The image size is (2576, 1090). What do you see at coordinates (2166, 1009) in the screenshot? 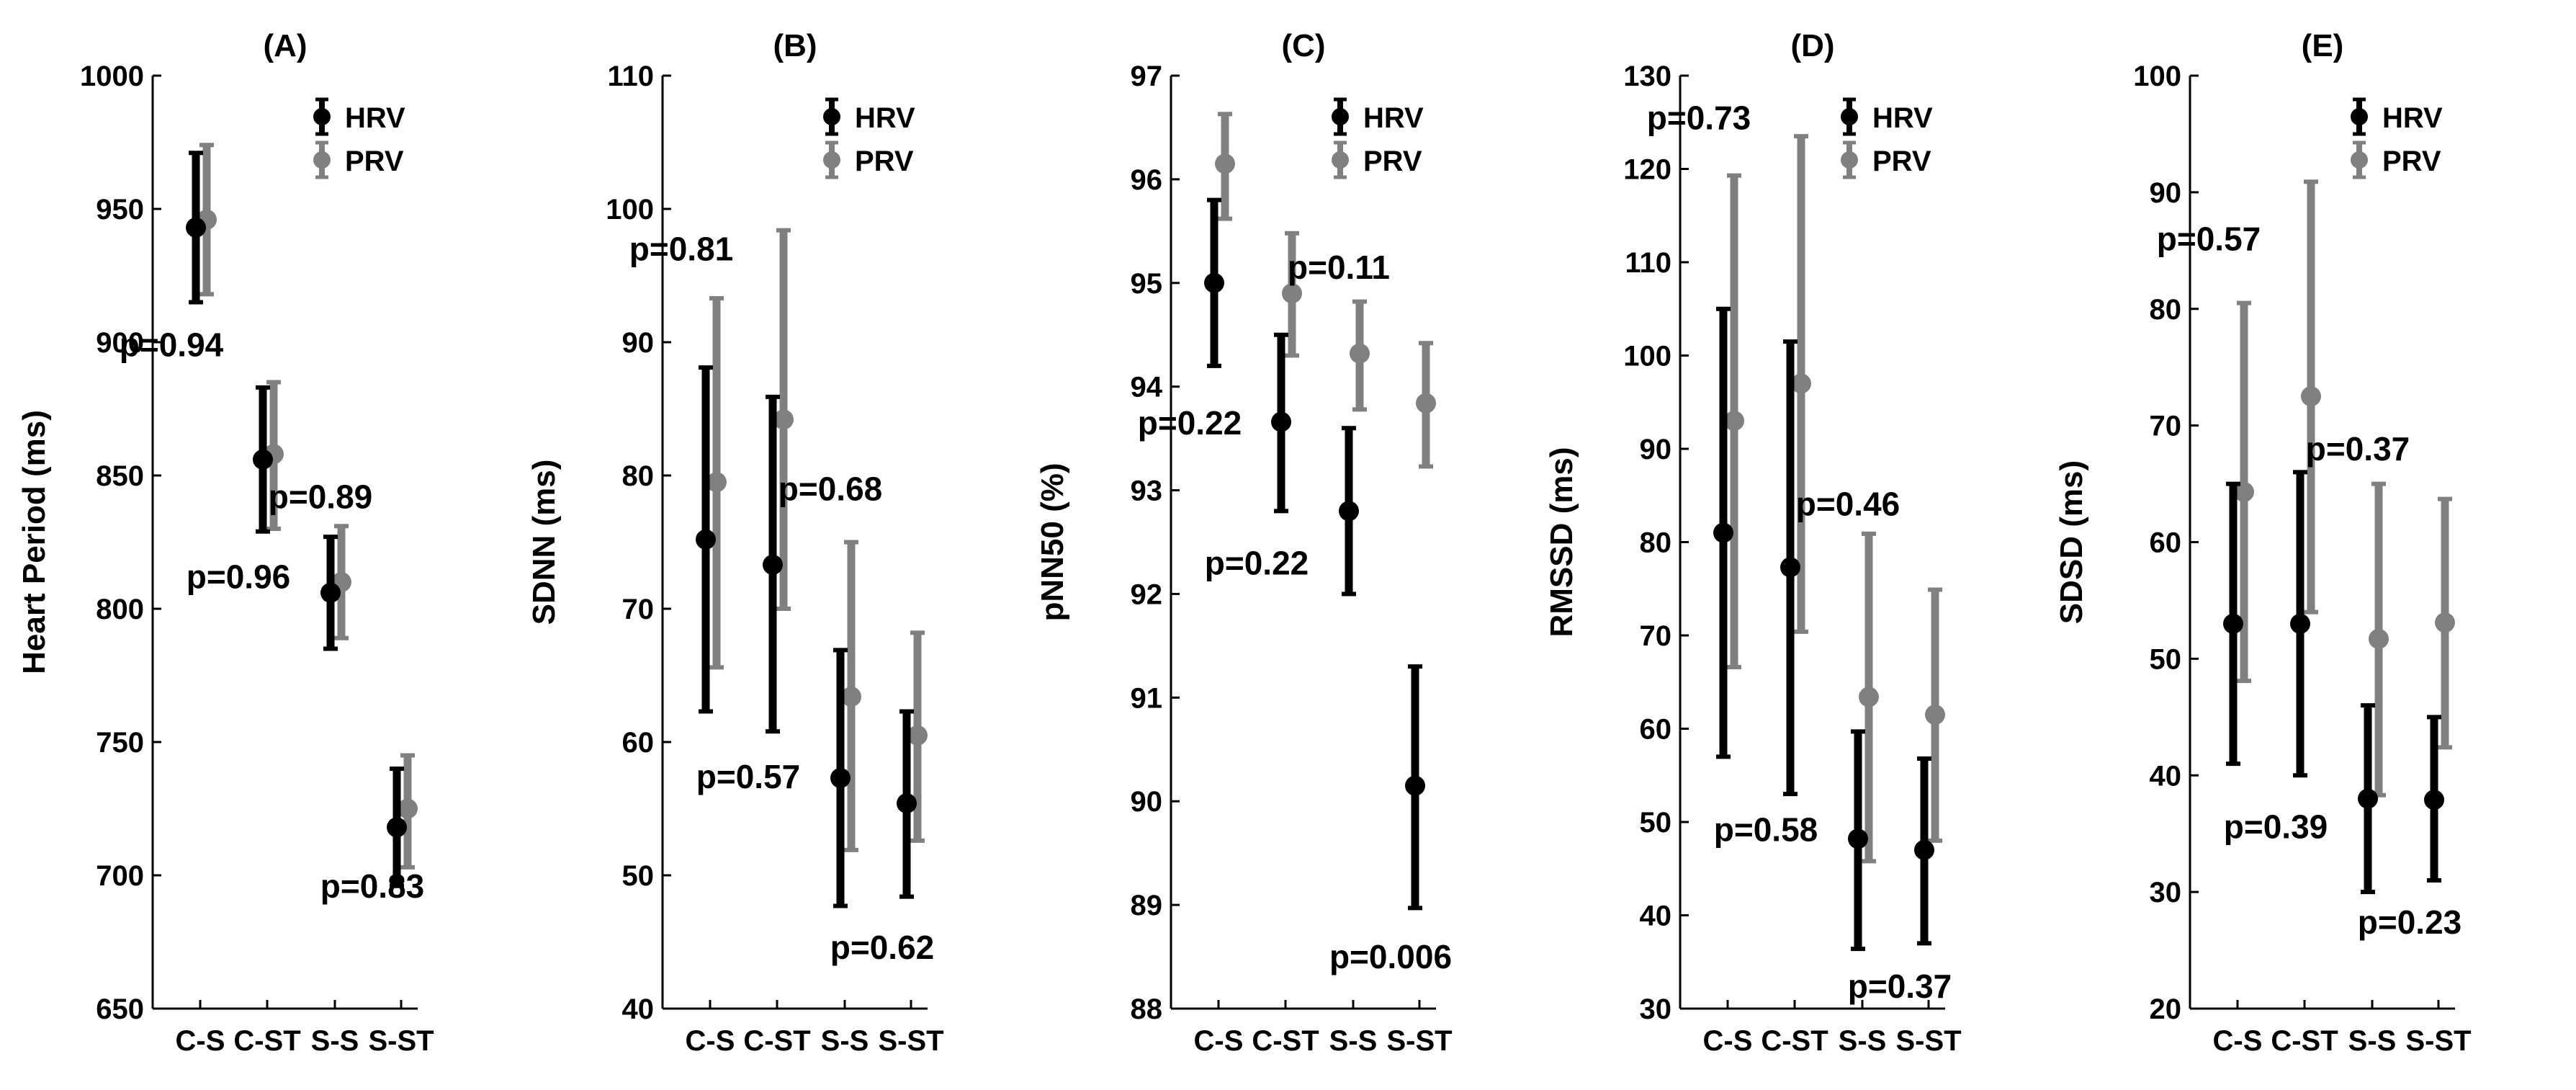
I see `y-tick-label: 20` at bounding box center [2166, 1009].